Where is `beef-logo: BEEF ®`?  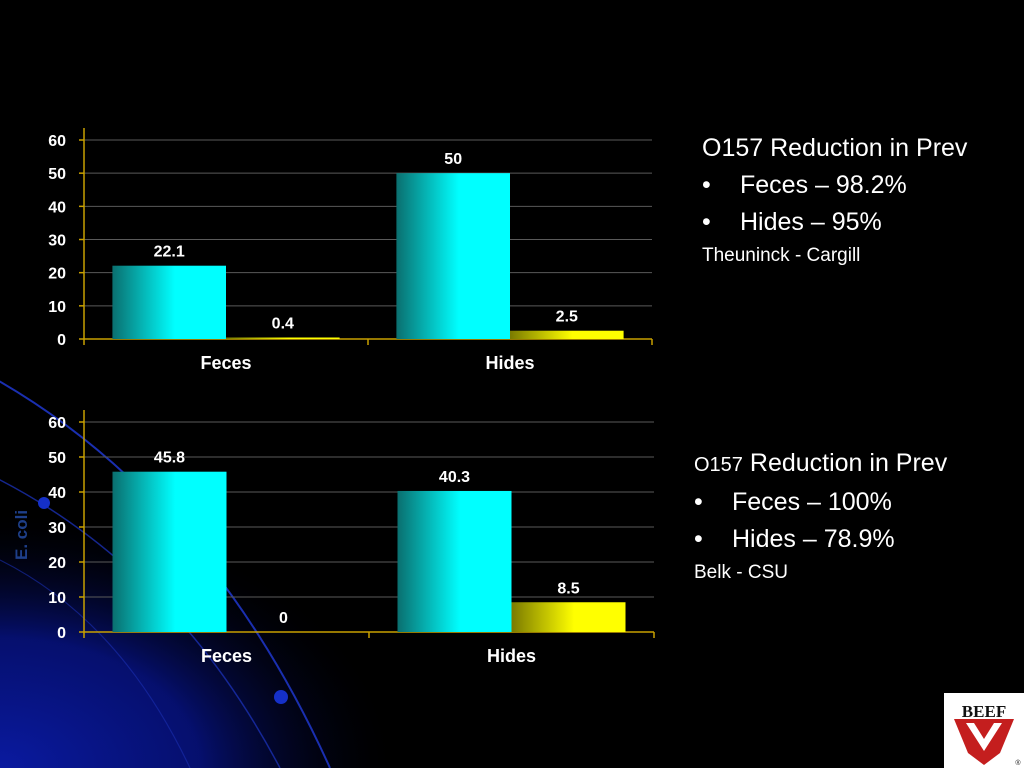 beef-logo: BEEF ® is located at coordinates (984, 730).